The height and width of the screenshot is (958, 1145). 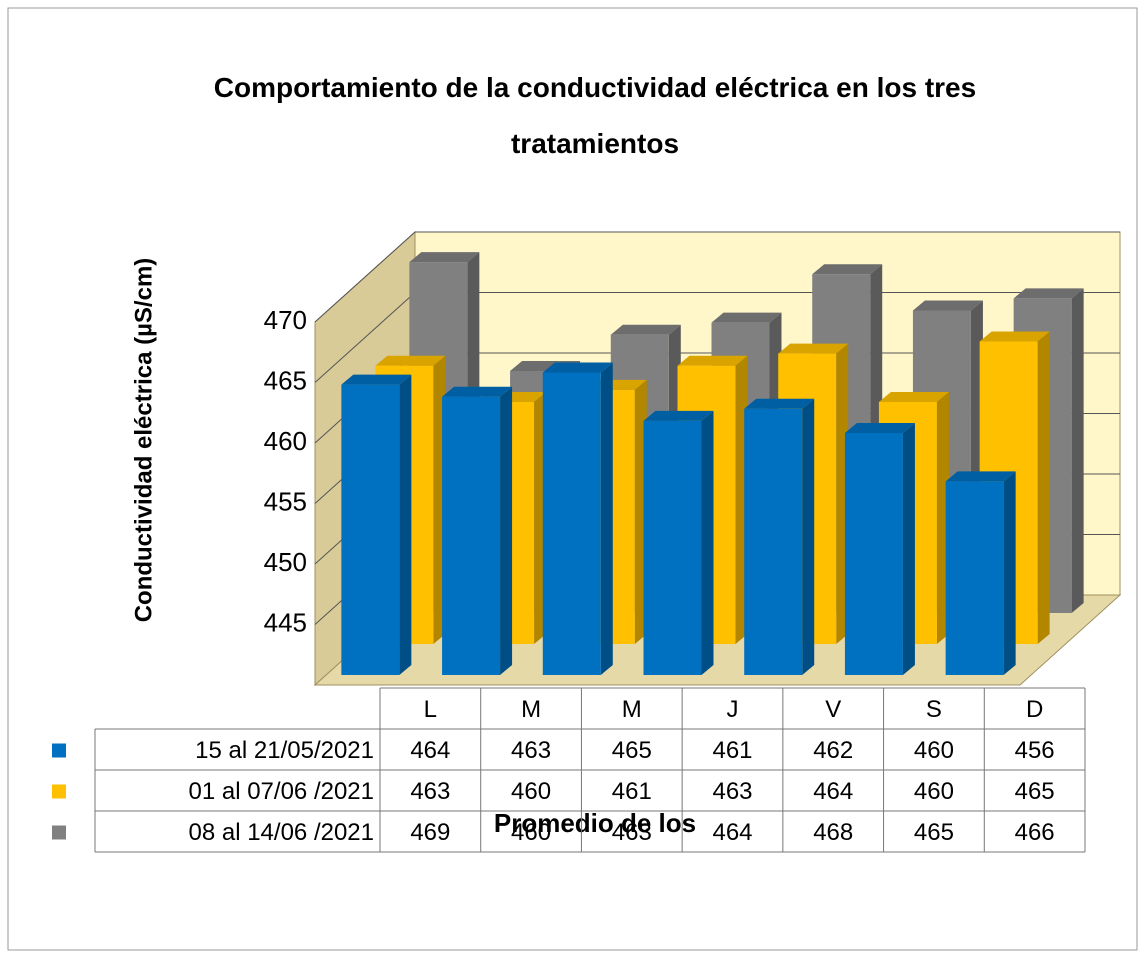 I want to click on x-tick-label: J, so click(x=733, y=709).